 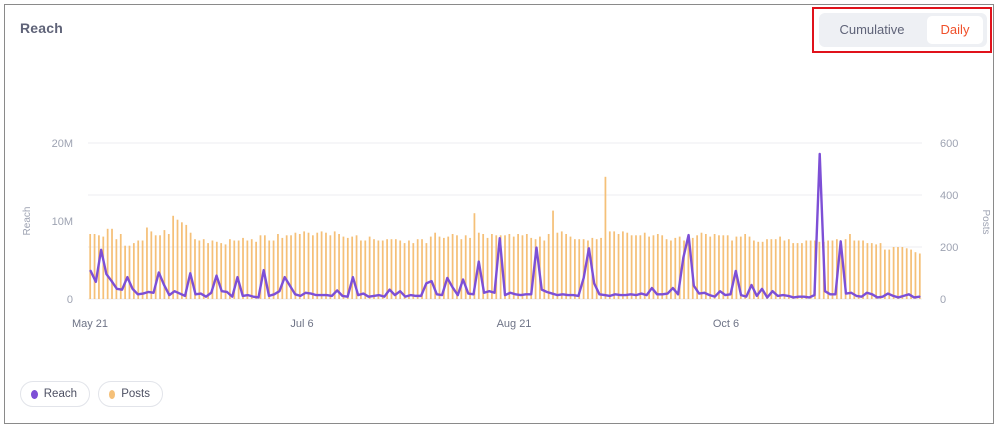 What do you see at coordinates (60, 394) in the screenshot?
I see `legend-reach-label: Reach` at bounding box center [60, 394].